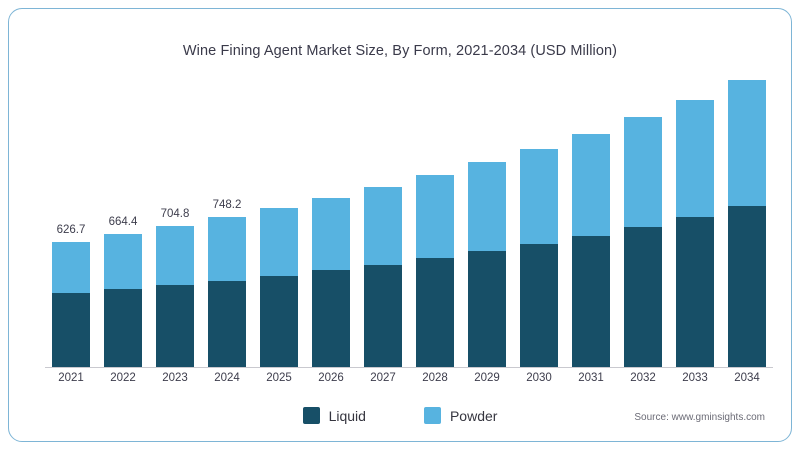  I want to click on legend-label-liquid: Liquid, so click(347, 415).